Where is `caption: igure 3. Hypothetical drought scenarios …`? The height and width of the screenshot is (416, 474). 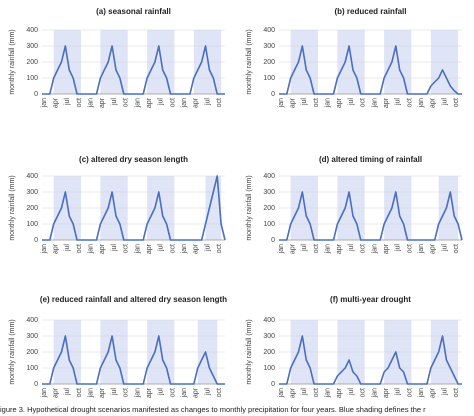 caption: igure 3. Hypothetical drought scenarios … is located at coordinates (213, 409).